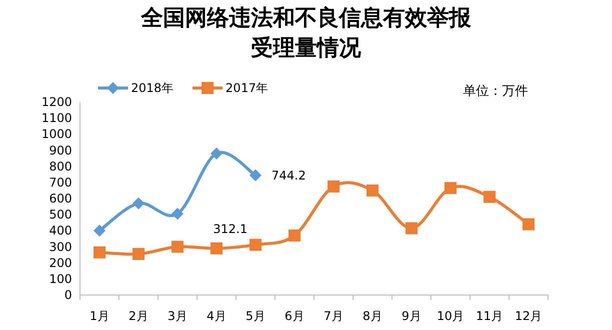 This screenshot has width=612, height=330. I want to click on x-tick-label: 2月, so click(138, 316).